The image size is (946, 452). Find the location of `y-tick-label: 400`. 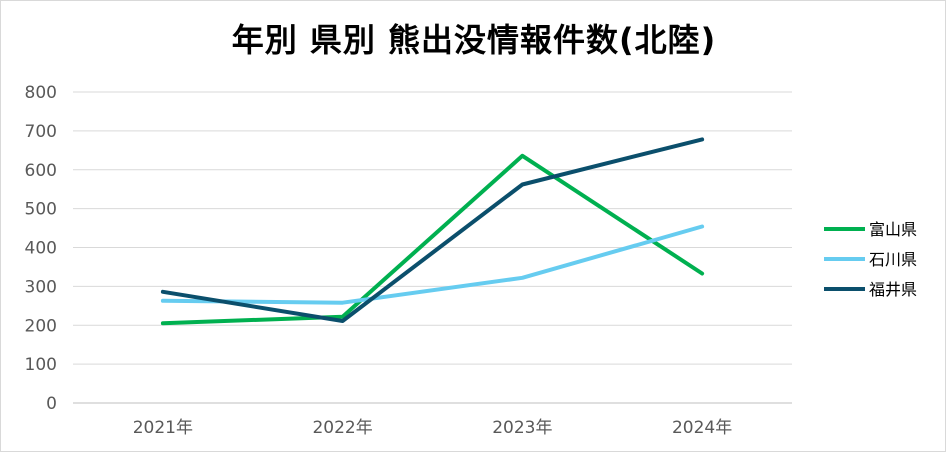

y-tick-label: 400 is located at coordinates (41, 249).